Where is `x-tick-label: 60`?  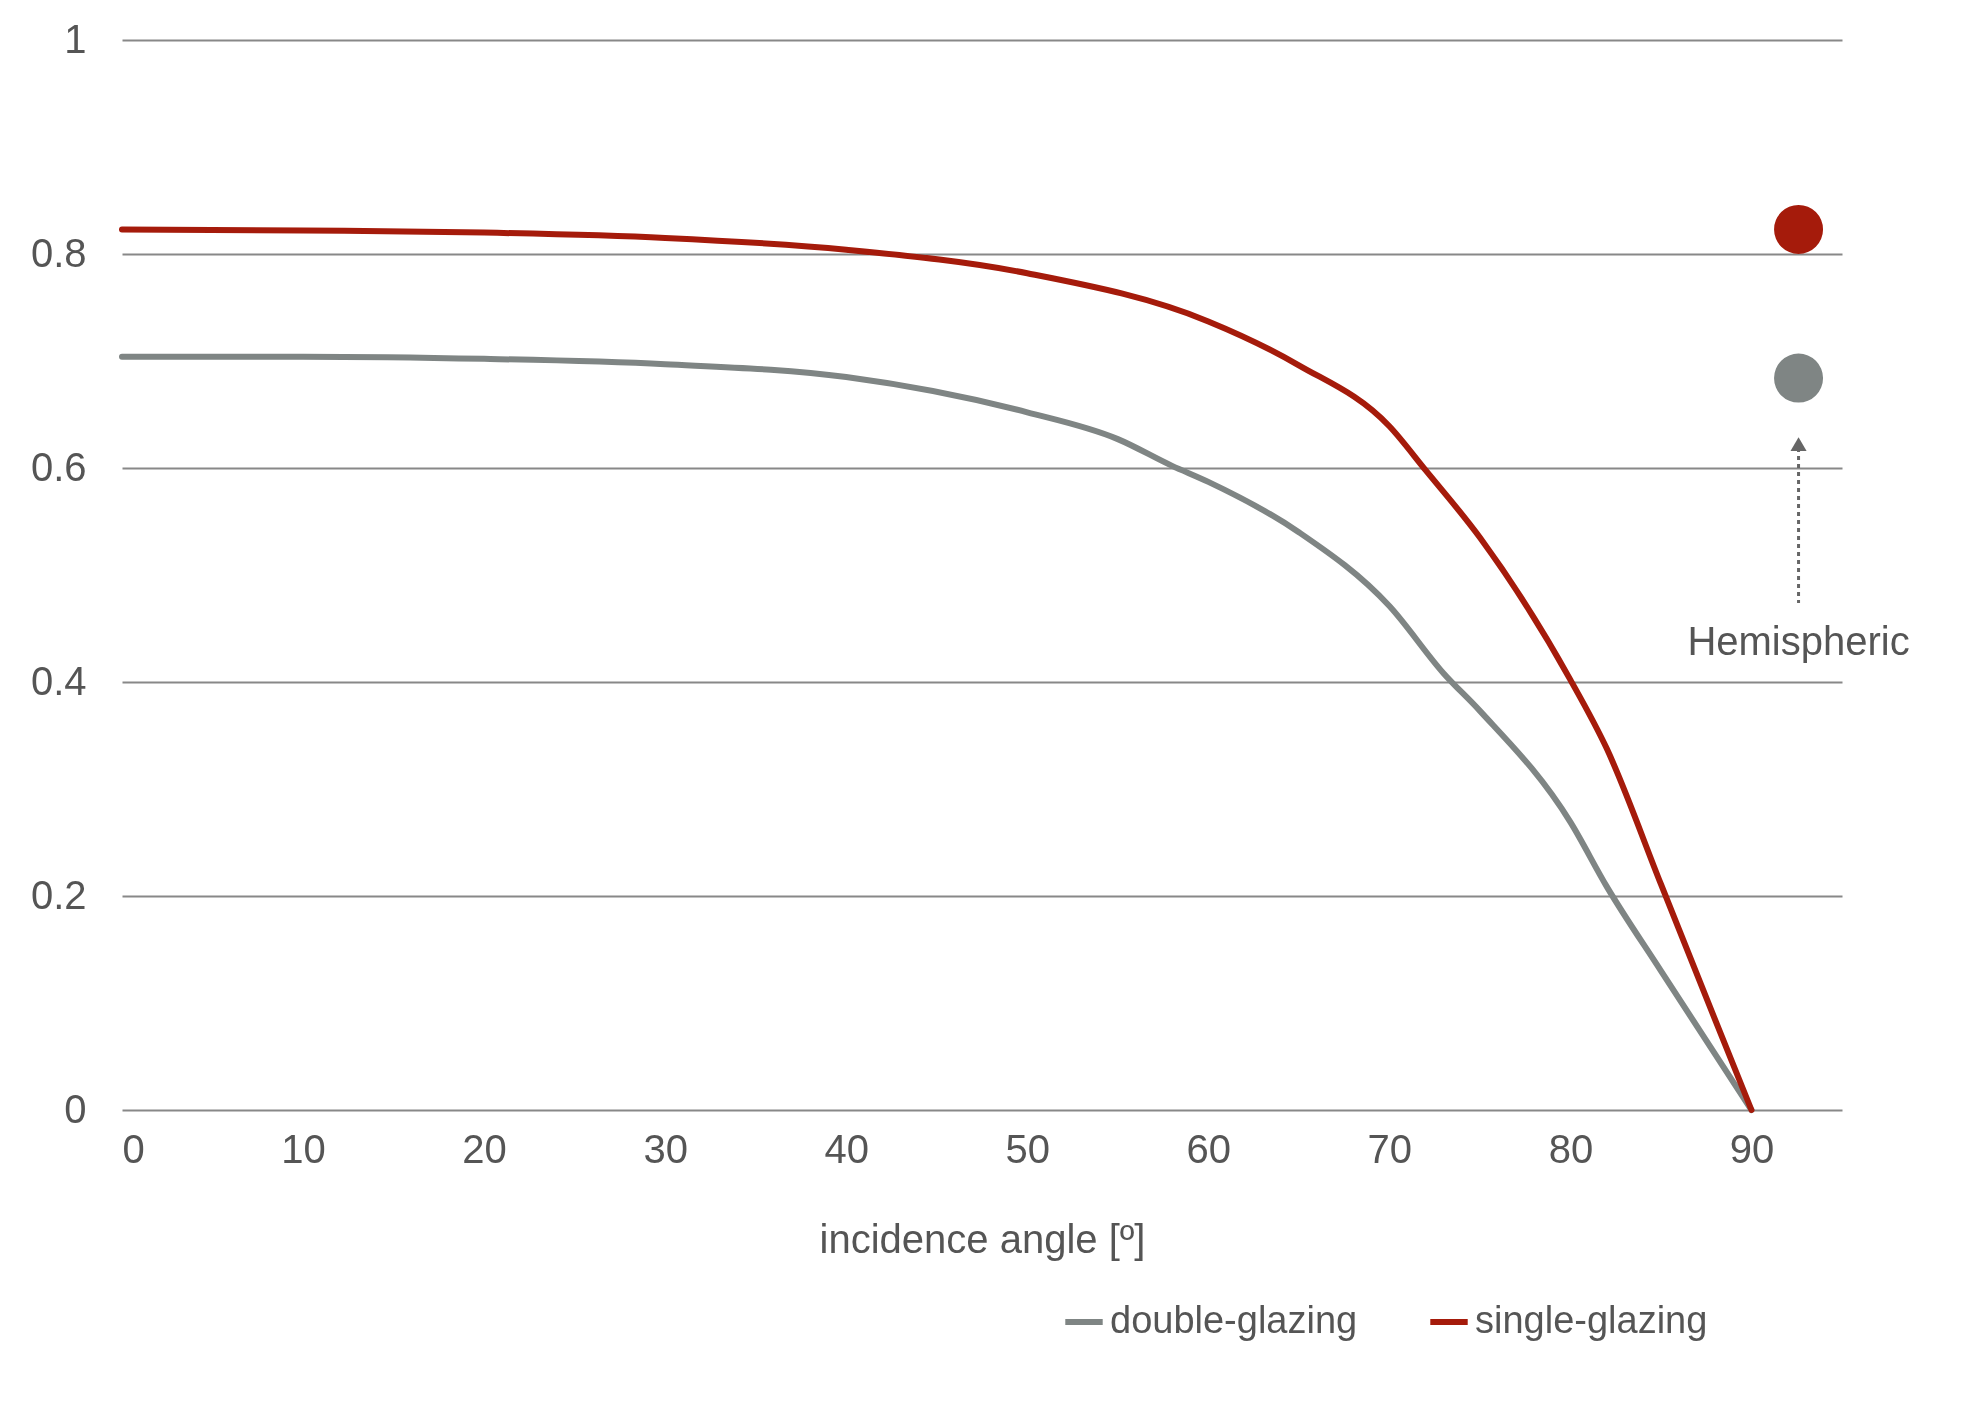 x-tick-label: 60 is located at coordinates (1209, 1148).